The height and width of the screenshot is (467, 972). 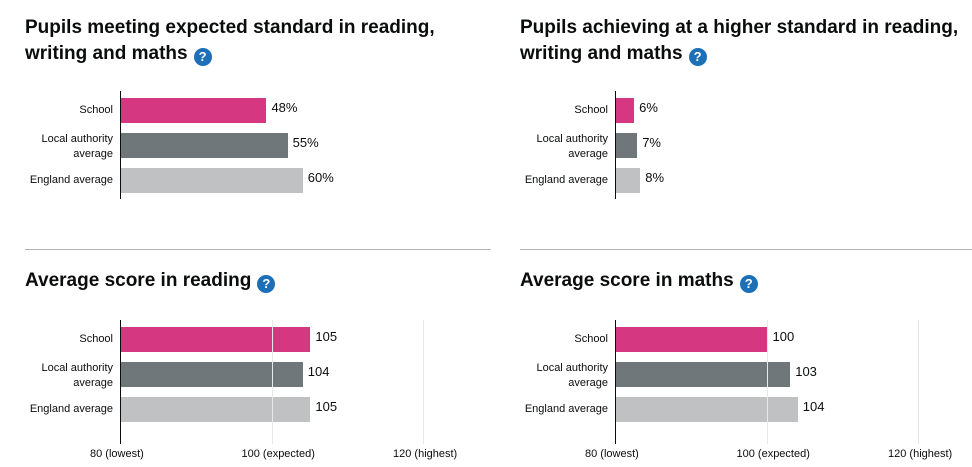 What do you see at coordinates (138, 280) in the screenshot?
I see `chart-title-text: Average score in reading` at bounding box center [138, 280].